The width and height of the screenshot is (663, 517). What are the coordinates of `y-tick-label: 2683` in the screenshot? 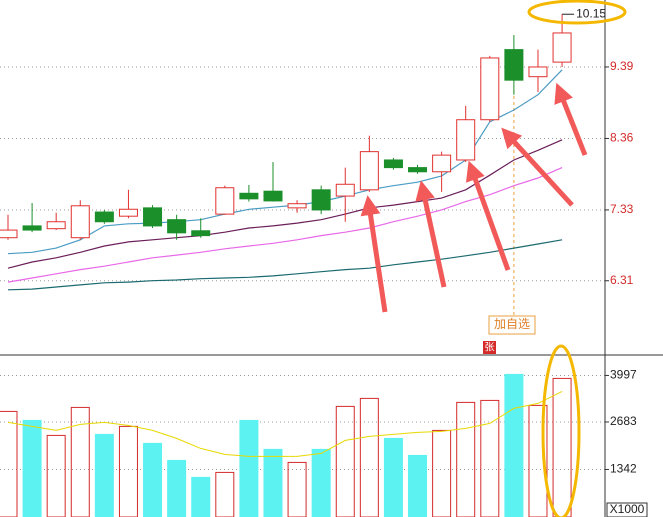 It's located at (623, 421).